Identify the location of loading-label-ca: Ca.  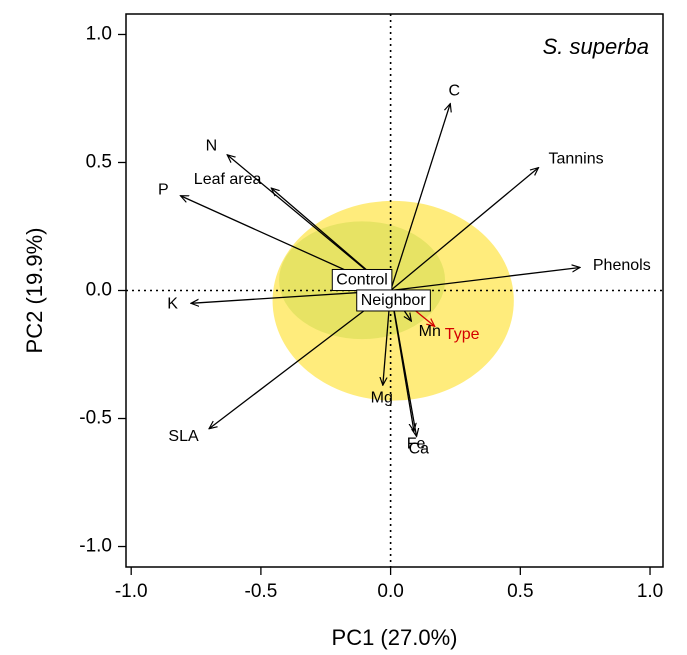
(419, 448).